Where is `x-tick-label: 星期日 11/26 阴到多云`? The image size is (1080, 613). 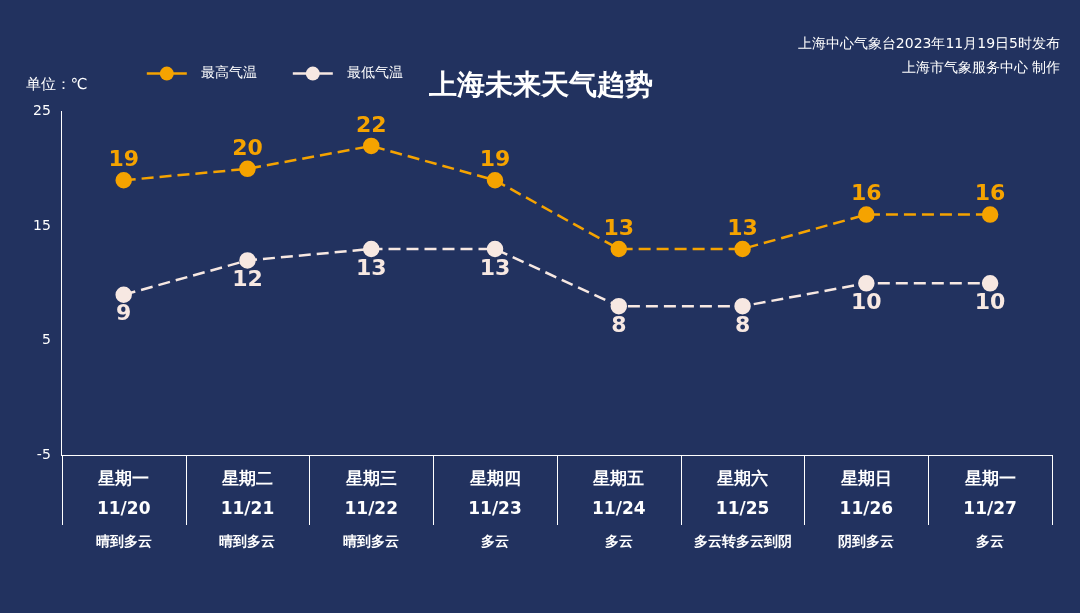 x-tick-label: 星期日 11/26 阴到多云 is located at coordinates (866, 508).